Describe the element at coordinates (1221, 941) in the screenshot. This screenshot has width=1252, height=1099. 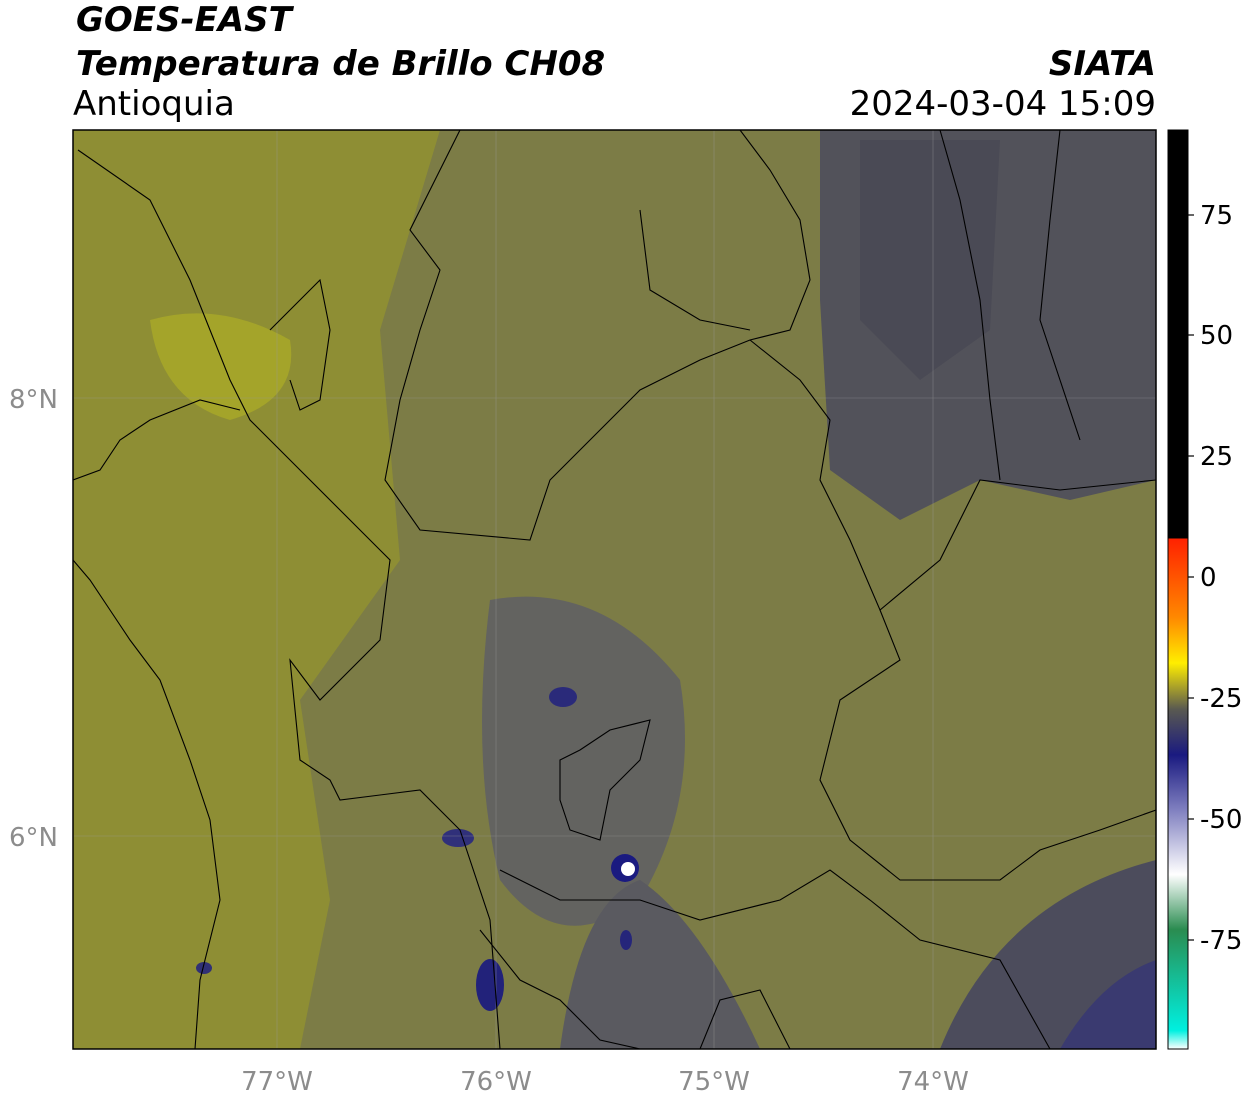
I see `colorbar-tick-label: -75` at that location.